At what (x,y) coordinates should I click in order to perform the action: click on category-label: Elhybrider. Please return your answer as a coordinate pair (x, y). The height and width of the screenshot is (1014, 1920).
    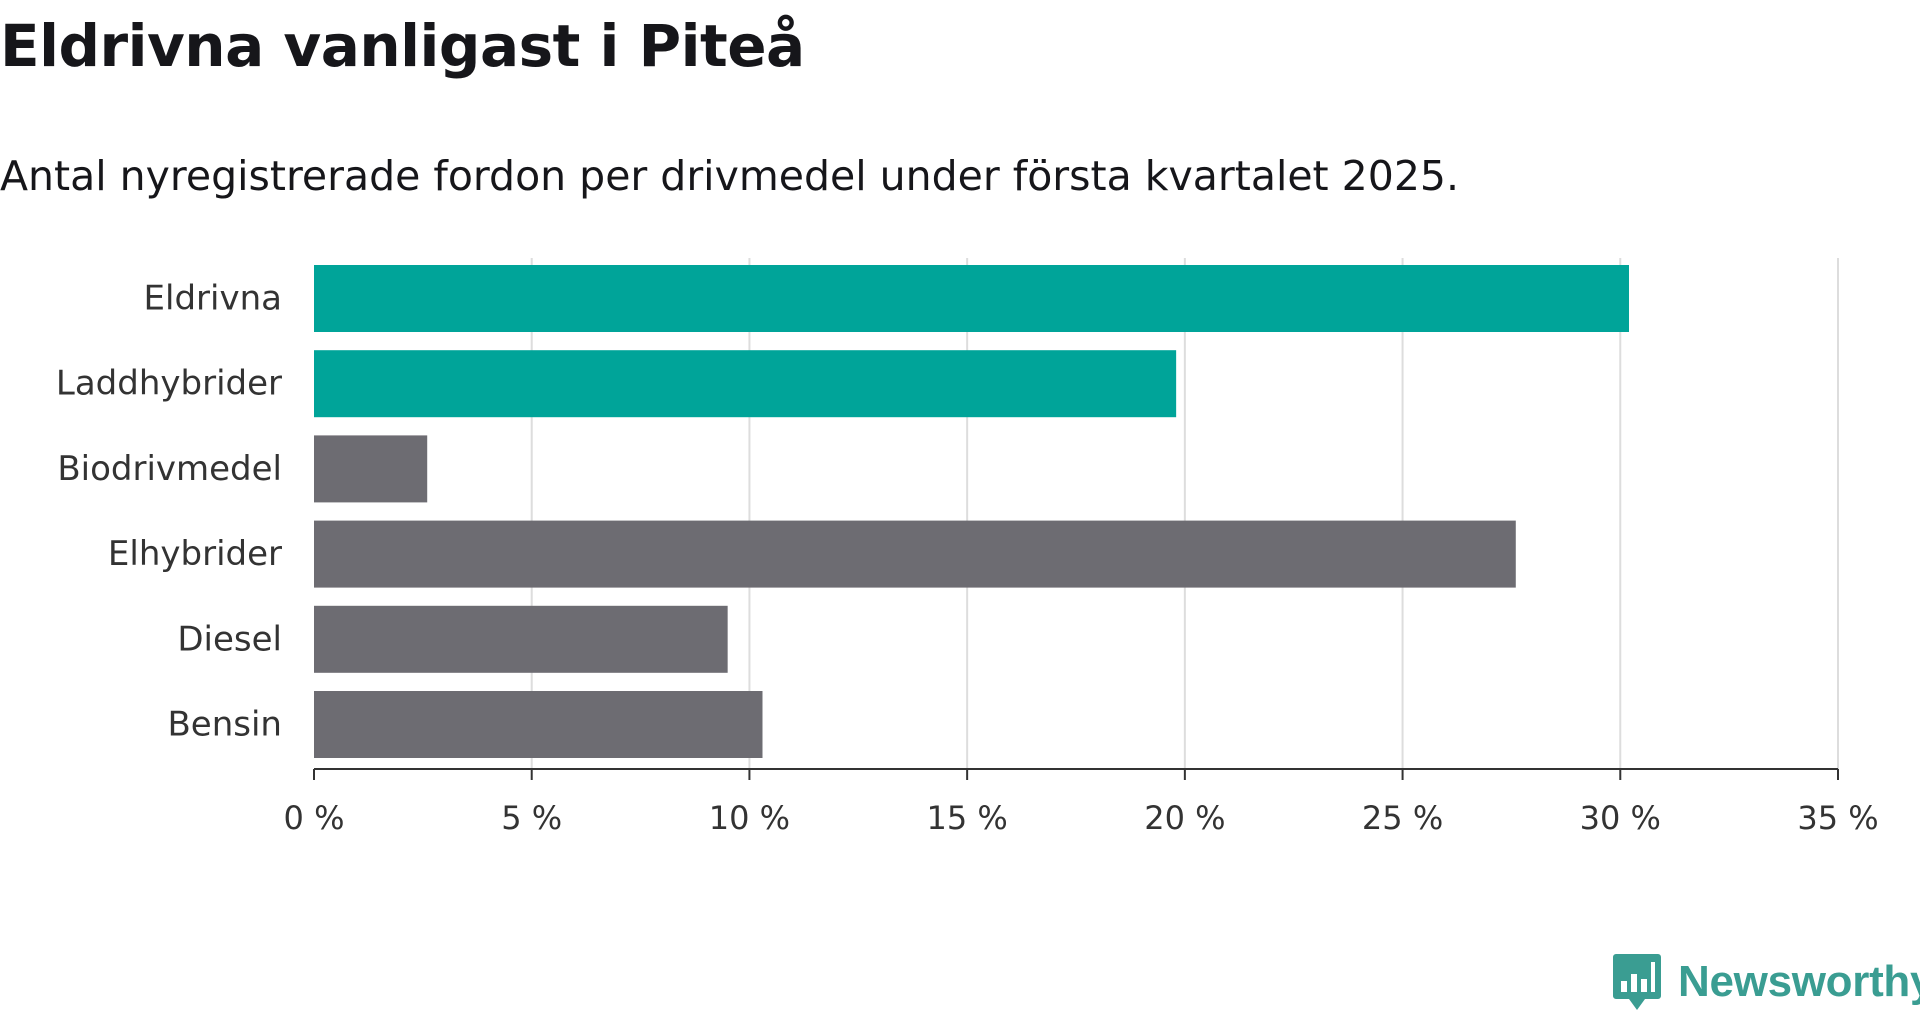
    Looking at the image, I should click on (195, 554).